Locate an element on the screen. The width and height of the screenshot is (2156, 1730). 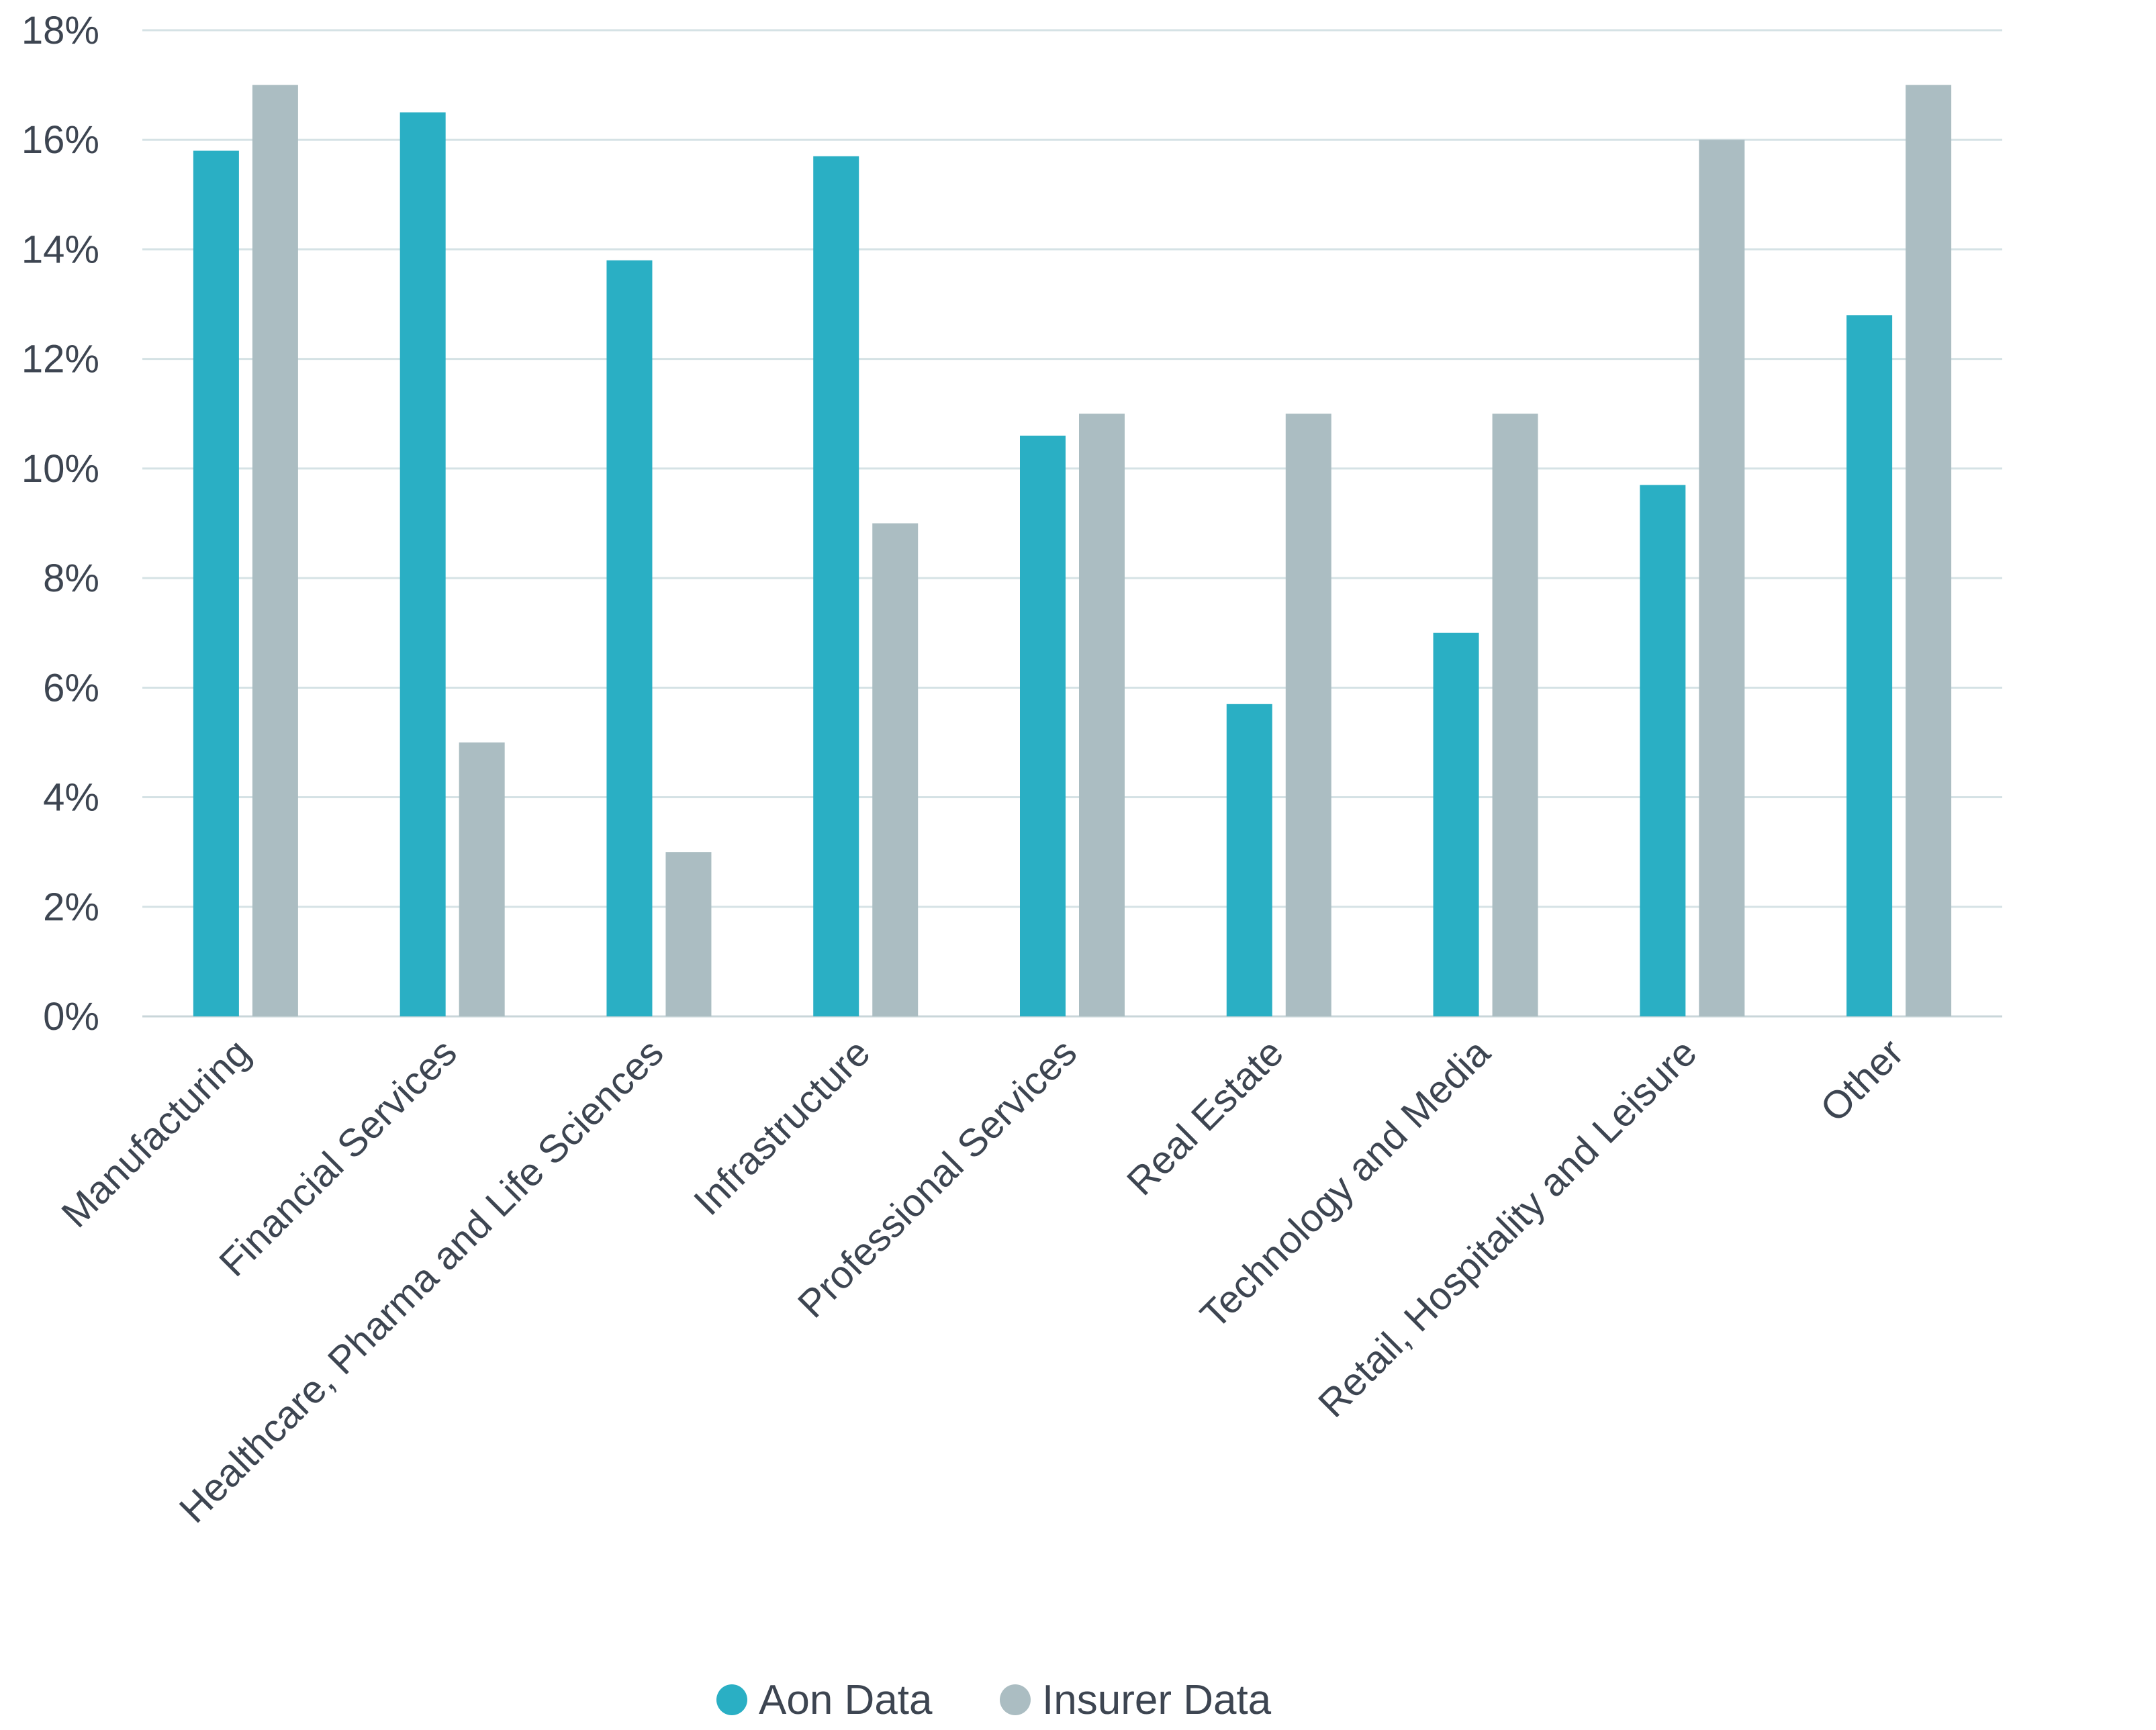
y-tick-label: 18% is located at coordinates (60, 30).